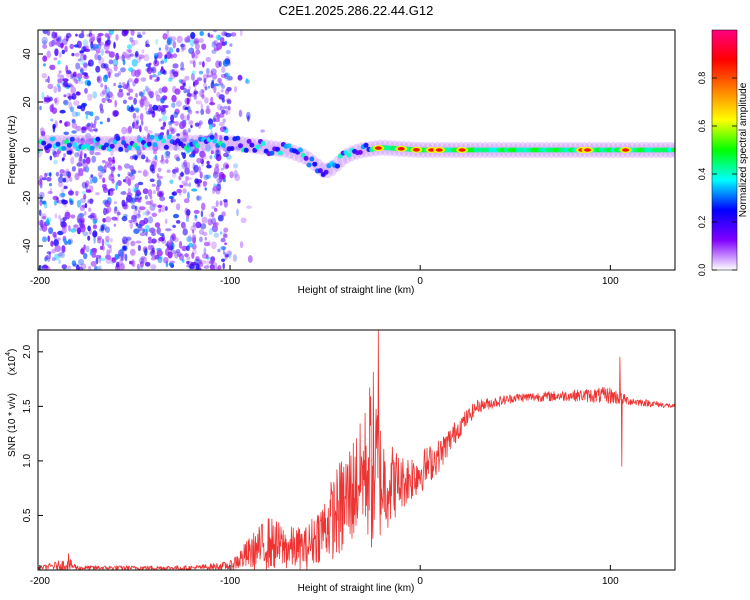  I want to click on x-tick-label: 0, so click(420, 281).